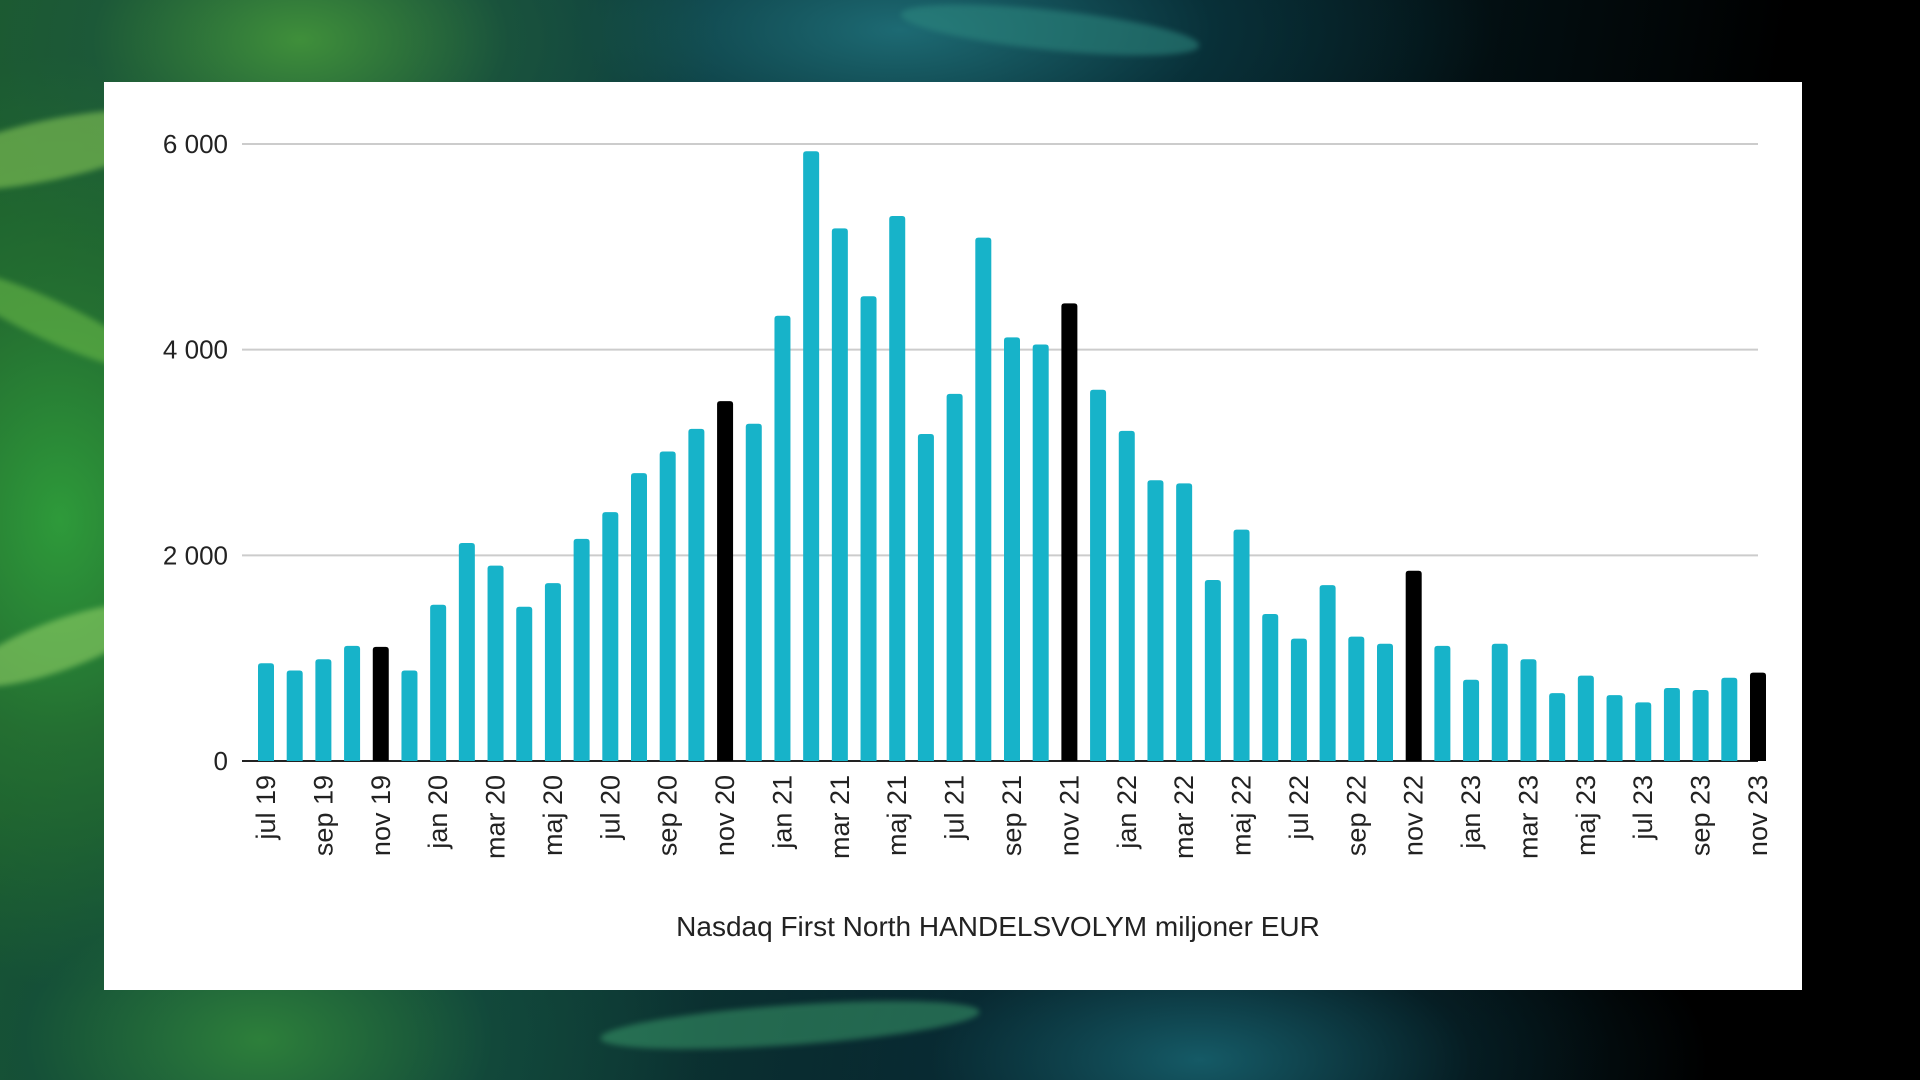 Image resolution: width=1920 pixels, height=1080 pixels. Describe the element at coordinates (1069, 815) in the screenshot. I see `x-tick-label: nov 21` at that location.